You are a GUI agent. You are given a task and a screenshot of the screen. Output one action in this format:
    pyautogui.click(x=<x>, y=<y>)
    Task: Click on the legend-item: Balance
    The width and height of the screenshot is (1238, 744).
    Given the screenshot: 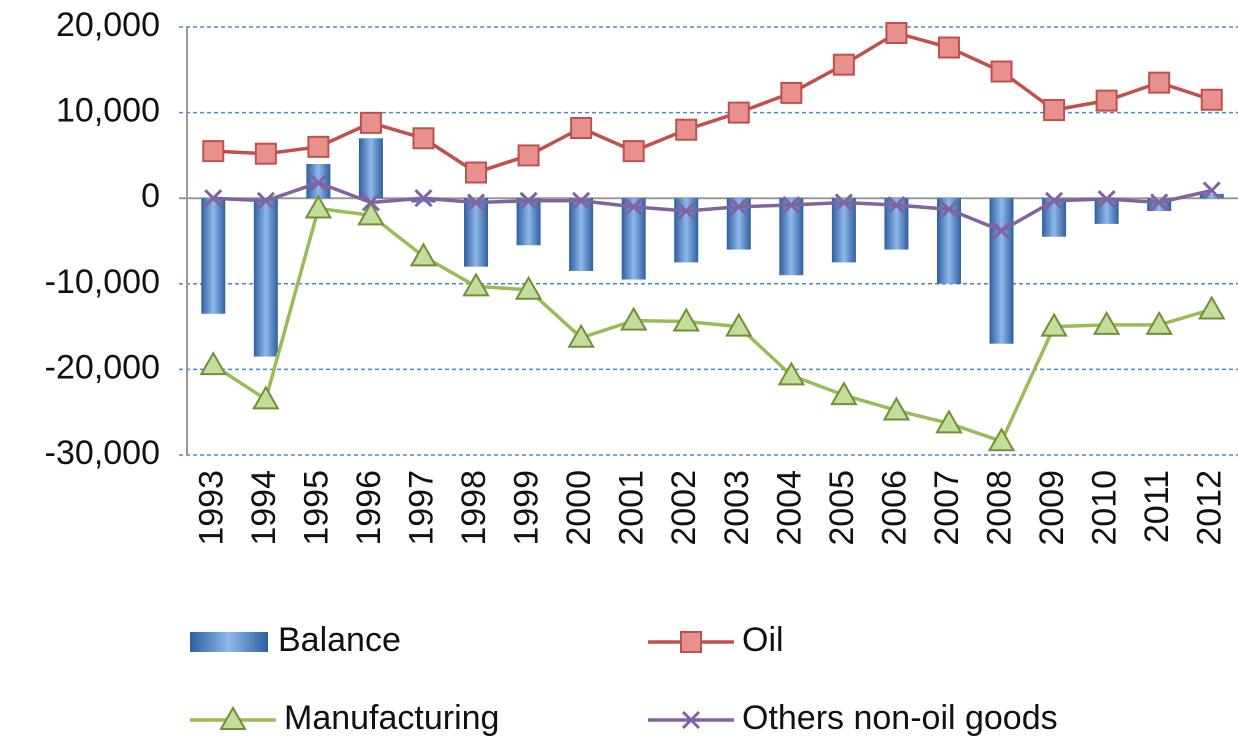 What is the action you would take?
    pyautogui.click(x=295, y=640)
    